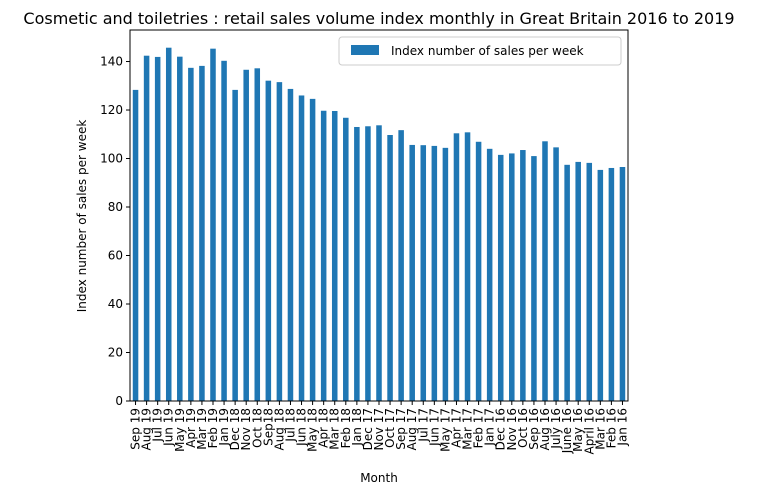 This screenshot has height=495, width=758. What do you see at coordinates (257, 428) in the screenshot?
I see `x-tick-label: Oct 18` at bounding box center [257, 428].